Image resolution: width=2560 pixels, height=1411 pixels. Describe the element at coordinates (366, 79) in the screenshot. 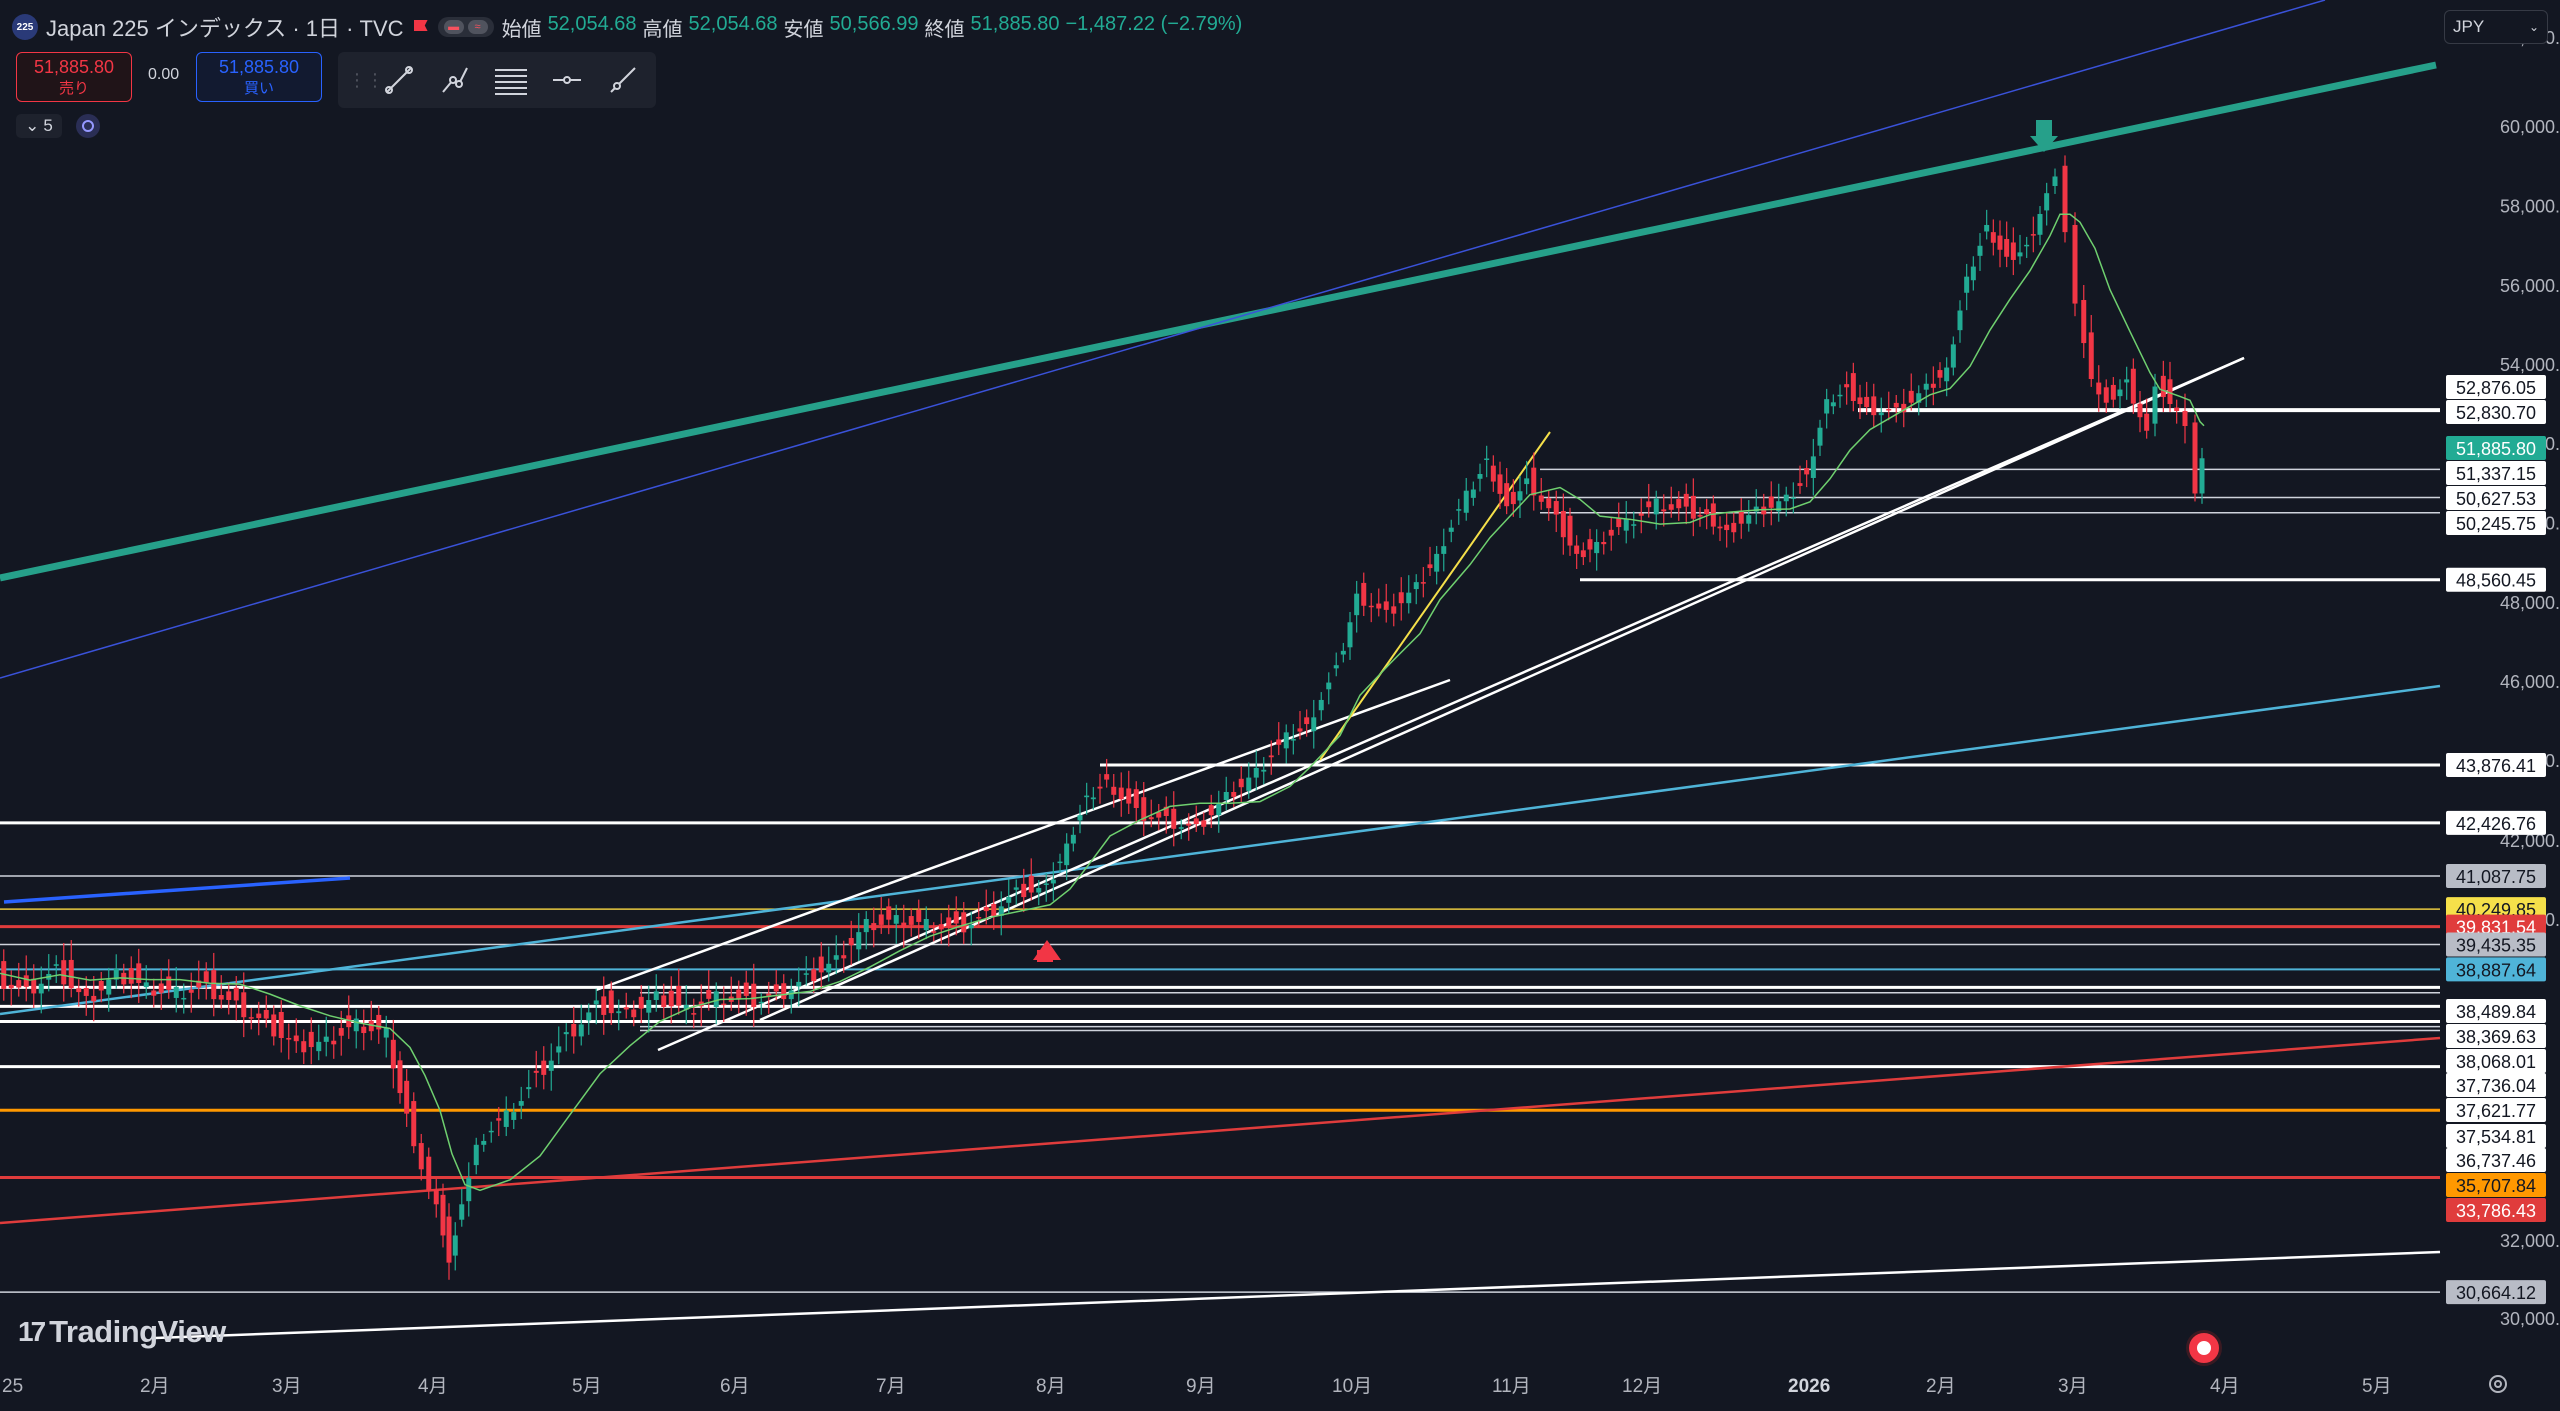

I see `drag-handle-icon: ⋮⋮` at that location.